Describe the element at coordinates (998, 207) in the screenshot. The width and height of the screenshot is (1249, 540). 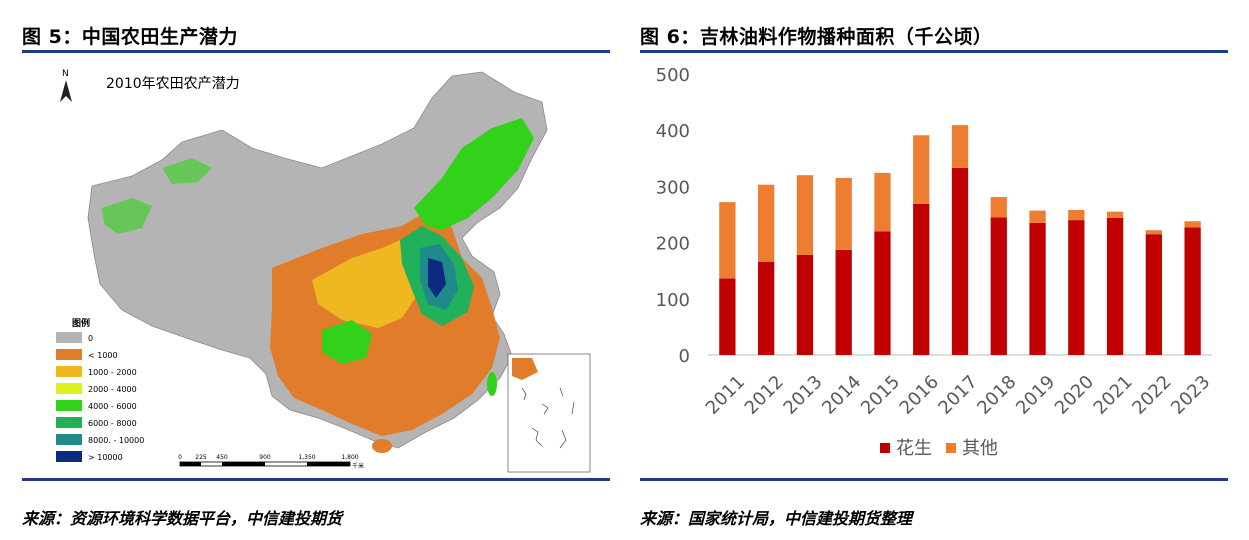
I see `bar-other-2018` at that location.